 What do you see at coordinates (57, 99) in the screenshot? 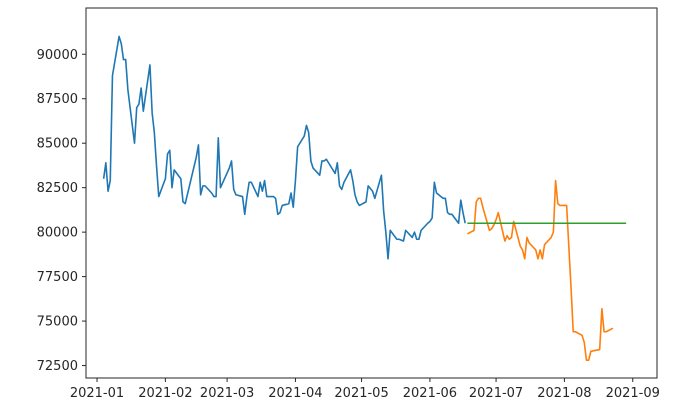
I see `y-tick-label: 87500` at bounding box center [57, 99].